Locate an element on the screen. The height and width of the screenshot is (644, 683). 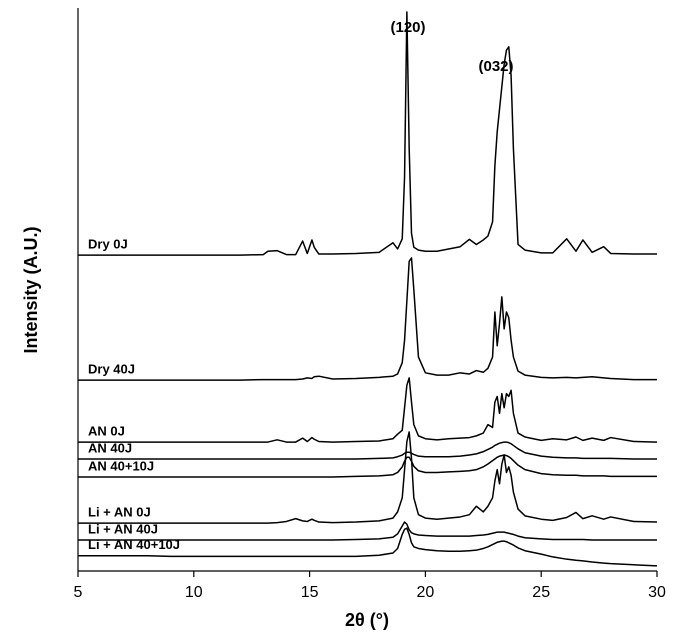
x-tick-label: 20 is located at coordinates (426, 592).